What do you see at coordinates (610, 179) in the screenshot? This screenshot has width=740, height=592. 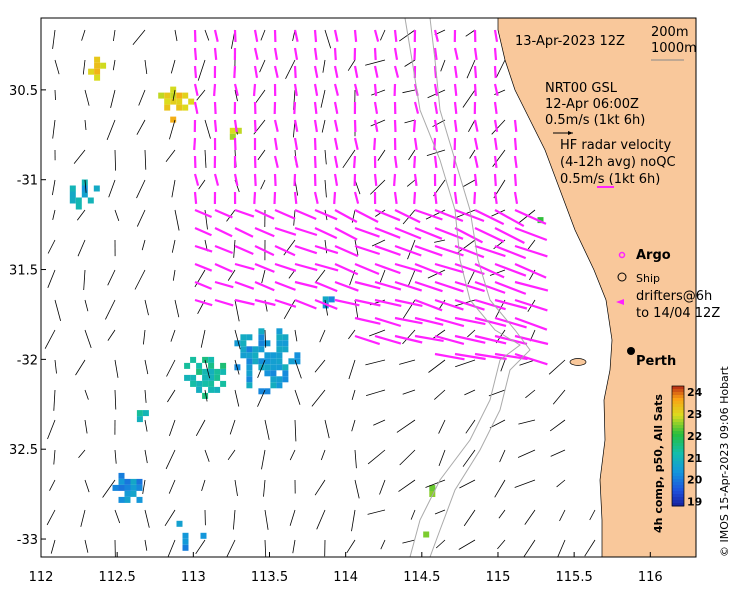 I see `hf-line3: 0.5m/s (1kt 6h)` at bounding box center [610, 179].